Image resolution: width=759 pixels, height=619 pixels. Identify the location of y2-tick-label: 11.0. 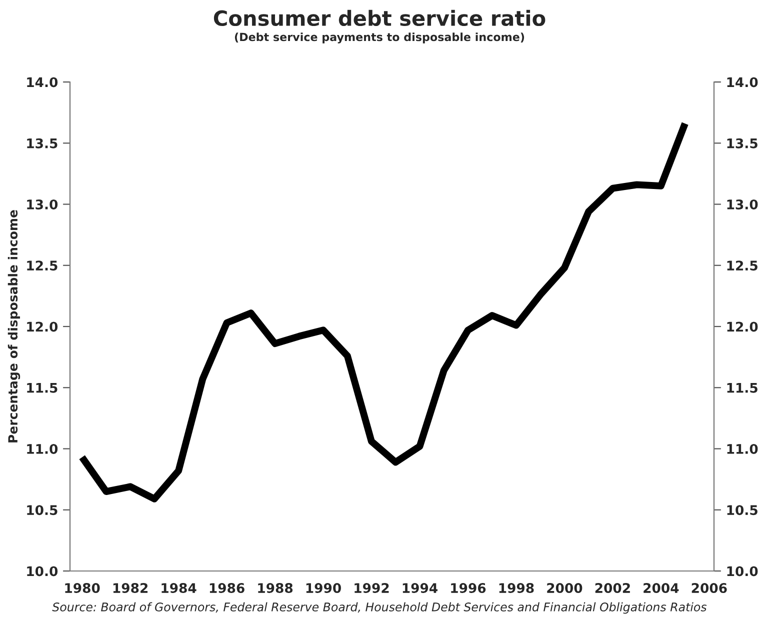
(742, 449).